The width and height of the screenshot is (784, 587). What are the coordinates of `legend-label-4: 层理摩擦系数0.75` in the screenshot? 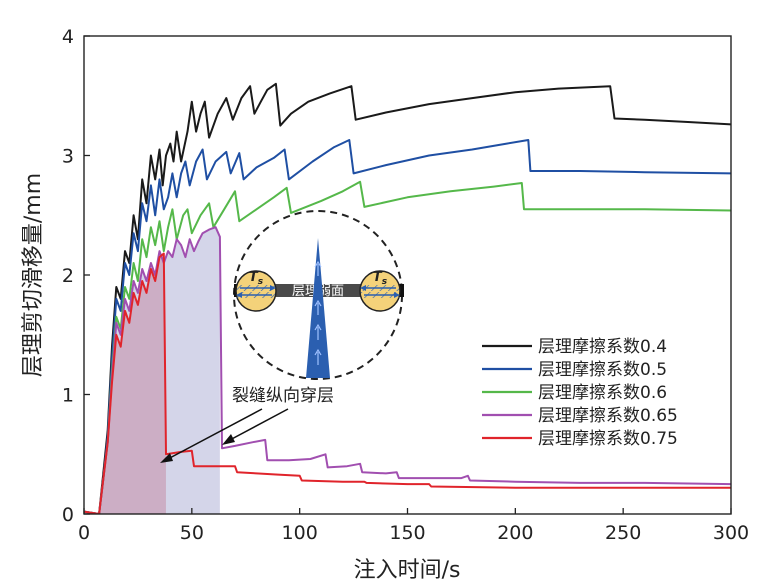 It's located at (608, 439).